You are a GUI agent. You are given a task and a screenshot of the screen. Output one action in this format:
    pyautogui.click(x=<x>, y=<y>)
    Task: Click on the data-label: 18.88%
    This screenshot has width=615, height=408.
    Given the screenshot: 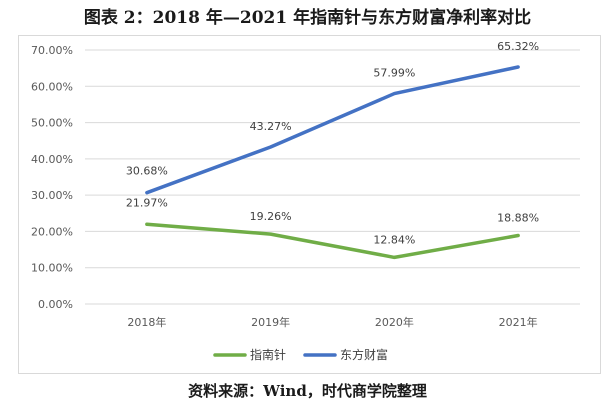 What is the action you would take?
    pyautogui.click(x=518, y=217)
    